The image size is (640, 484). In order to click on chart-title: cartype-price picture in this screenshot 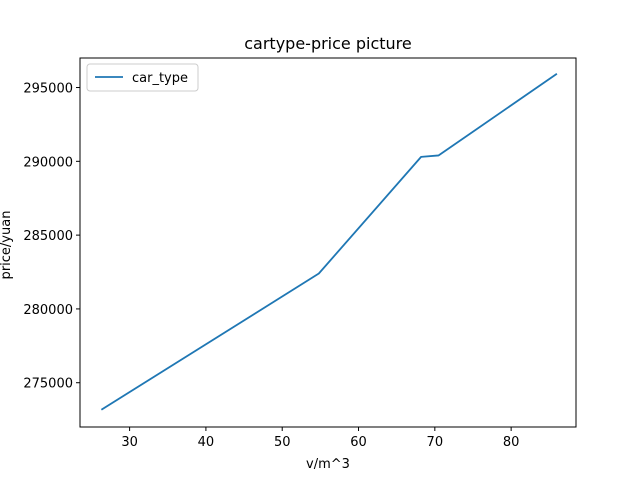, I will do `click(327, 43)`.